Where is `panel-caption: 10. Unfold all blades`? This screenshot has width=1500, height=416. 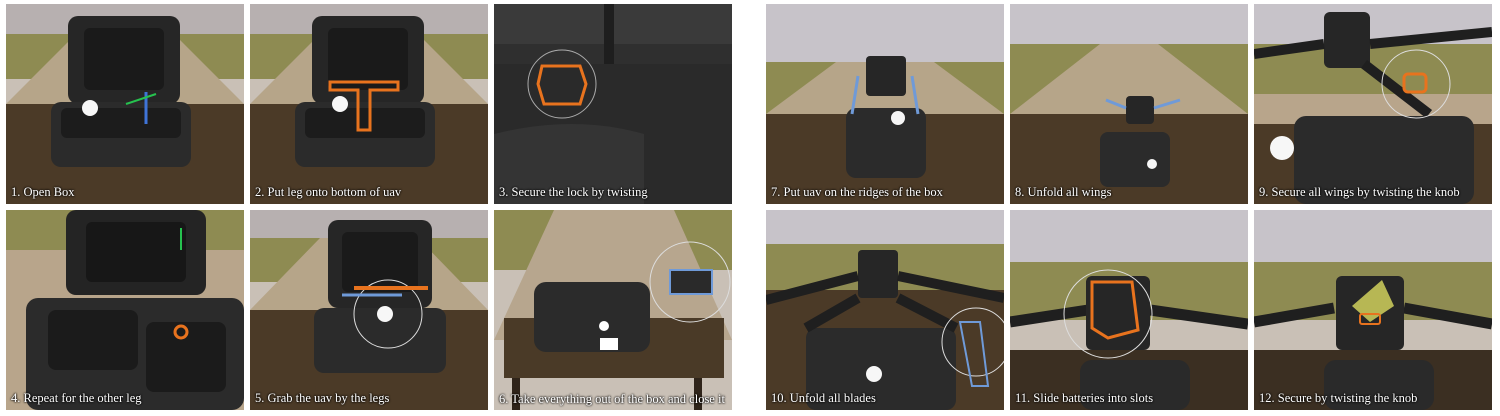 panel-caption: 10. Unfold all blades is located at coordinates (823, 398).